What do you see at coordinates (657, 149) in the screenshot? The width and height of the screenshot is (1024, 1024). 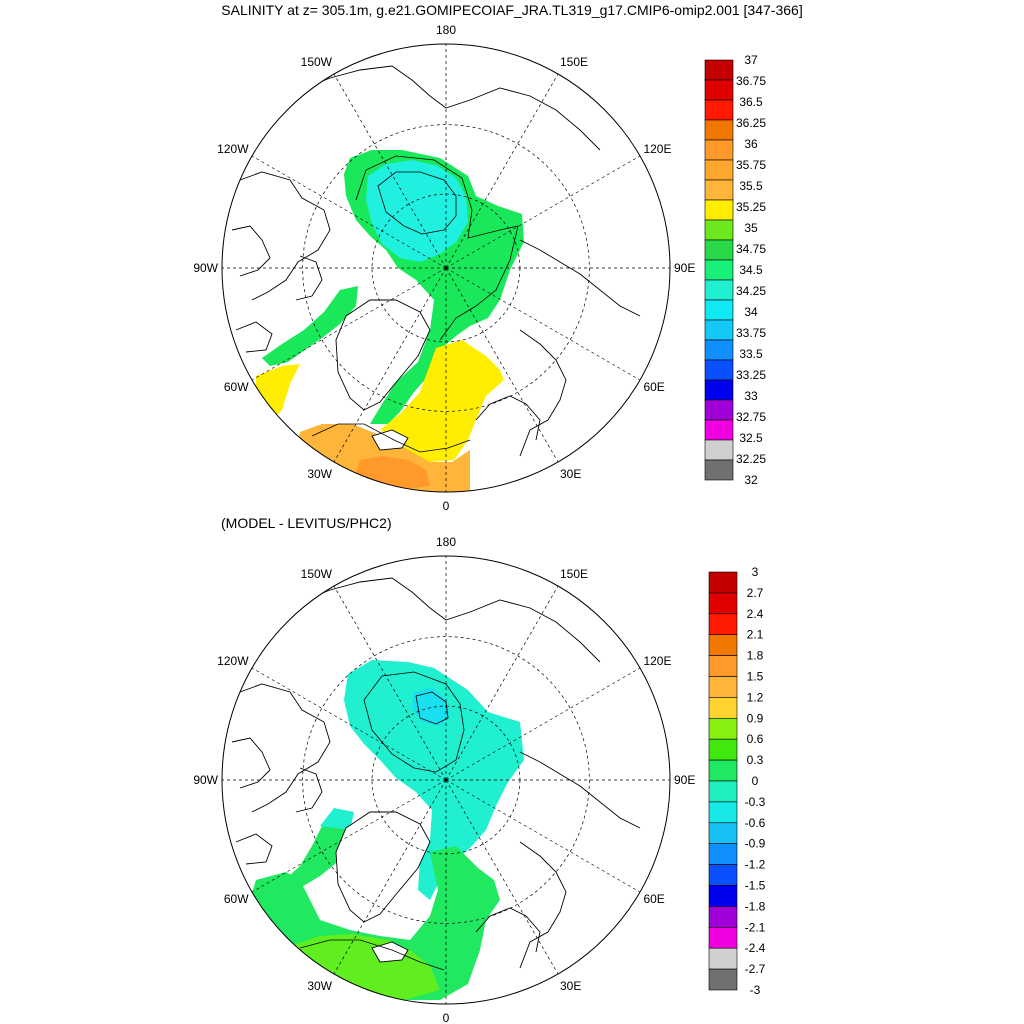 I see `longitude-label: 120E` at bounding box center [657, 149].